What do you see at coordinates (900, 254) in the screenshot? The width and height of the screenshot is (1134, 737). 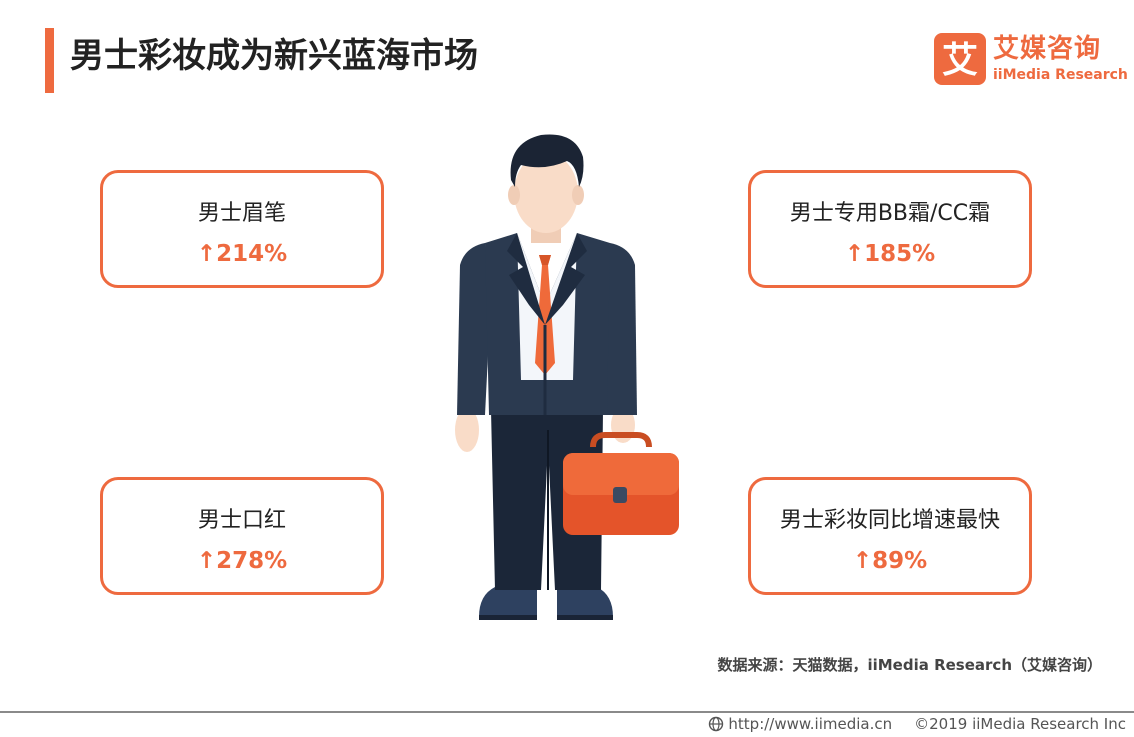 I see `stat-growth-value: 185%` at bounding box center [900, 254].